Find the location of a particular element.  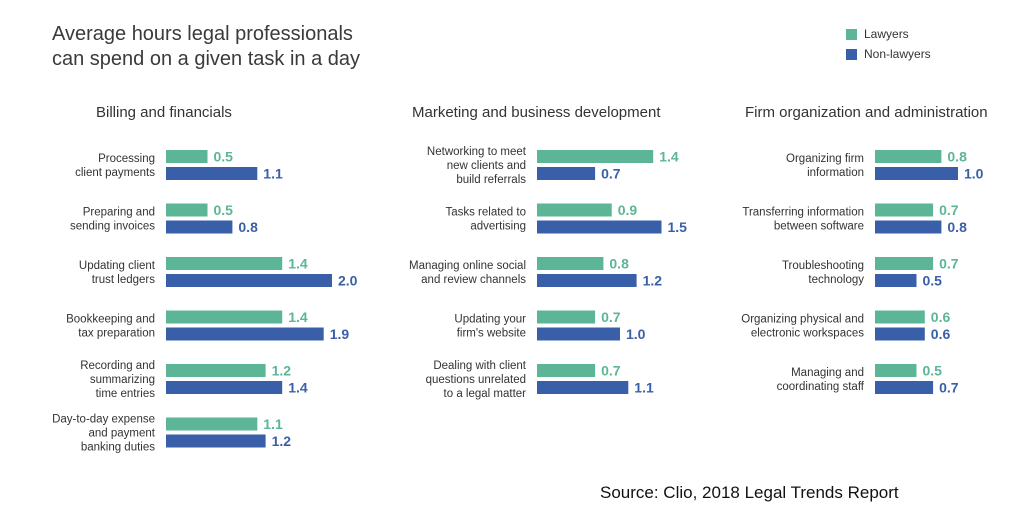

value-label-firm-organization-non-lawyers-3: 0.5 is located at coordinates (933, 281).